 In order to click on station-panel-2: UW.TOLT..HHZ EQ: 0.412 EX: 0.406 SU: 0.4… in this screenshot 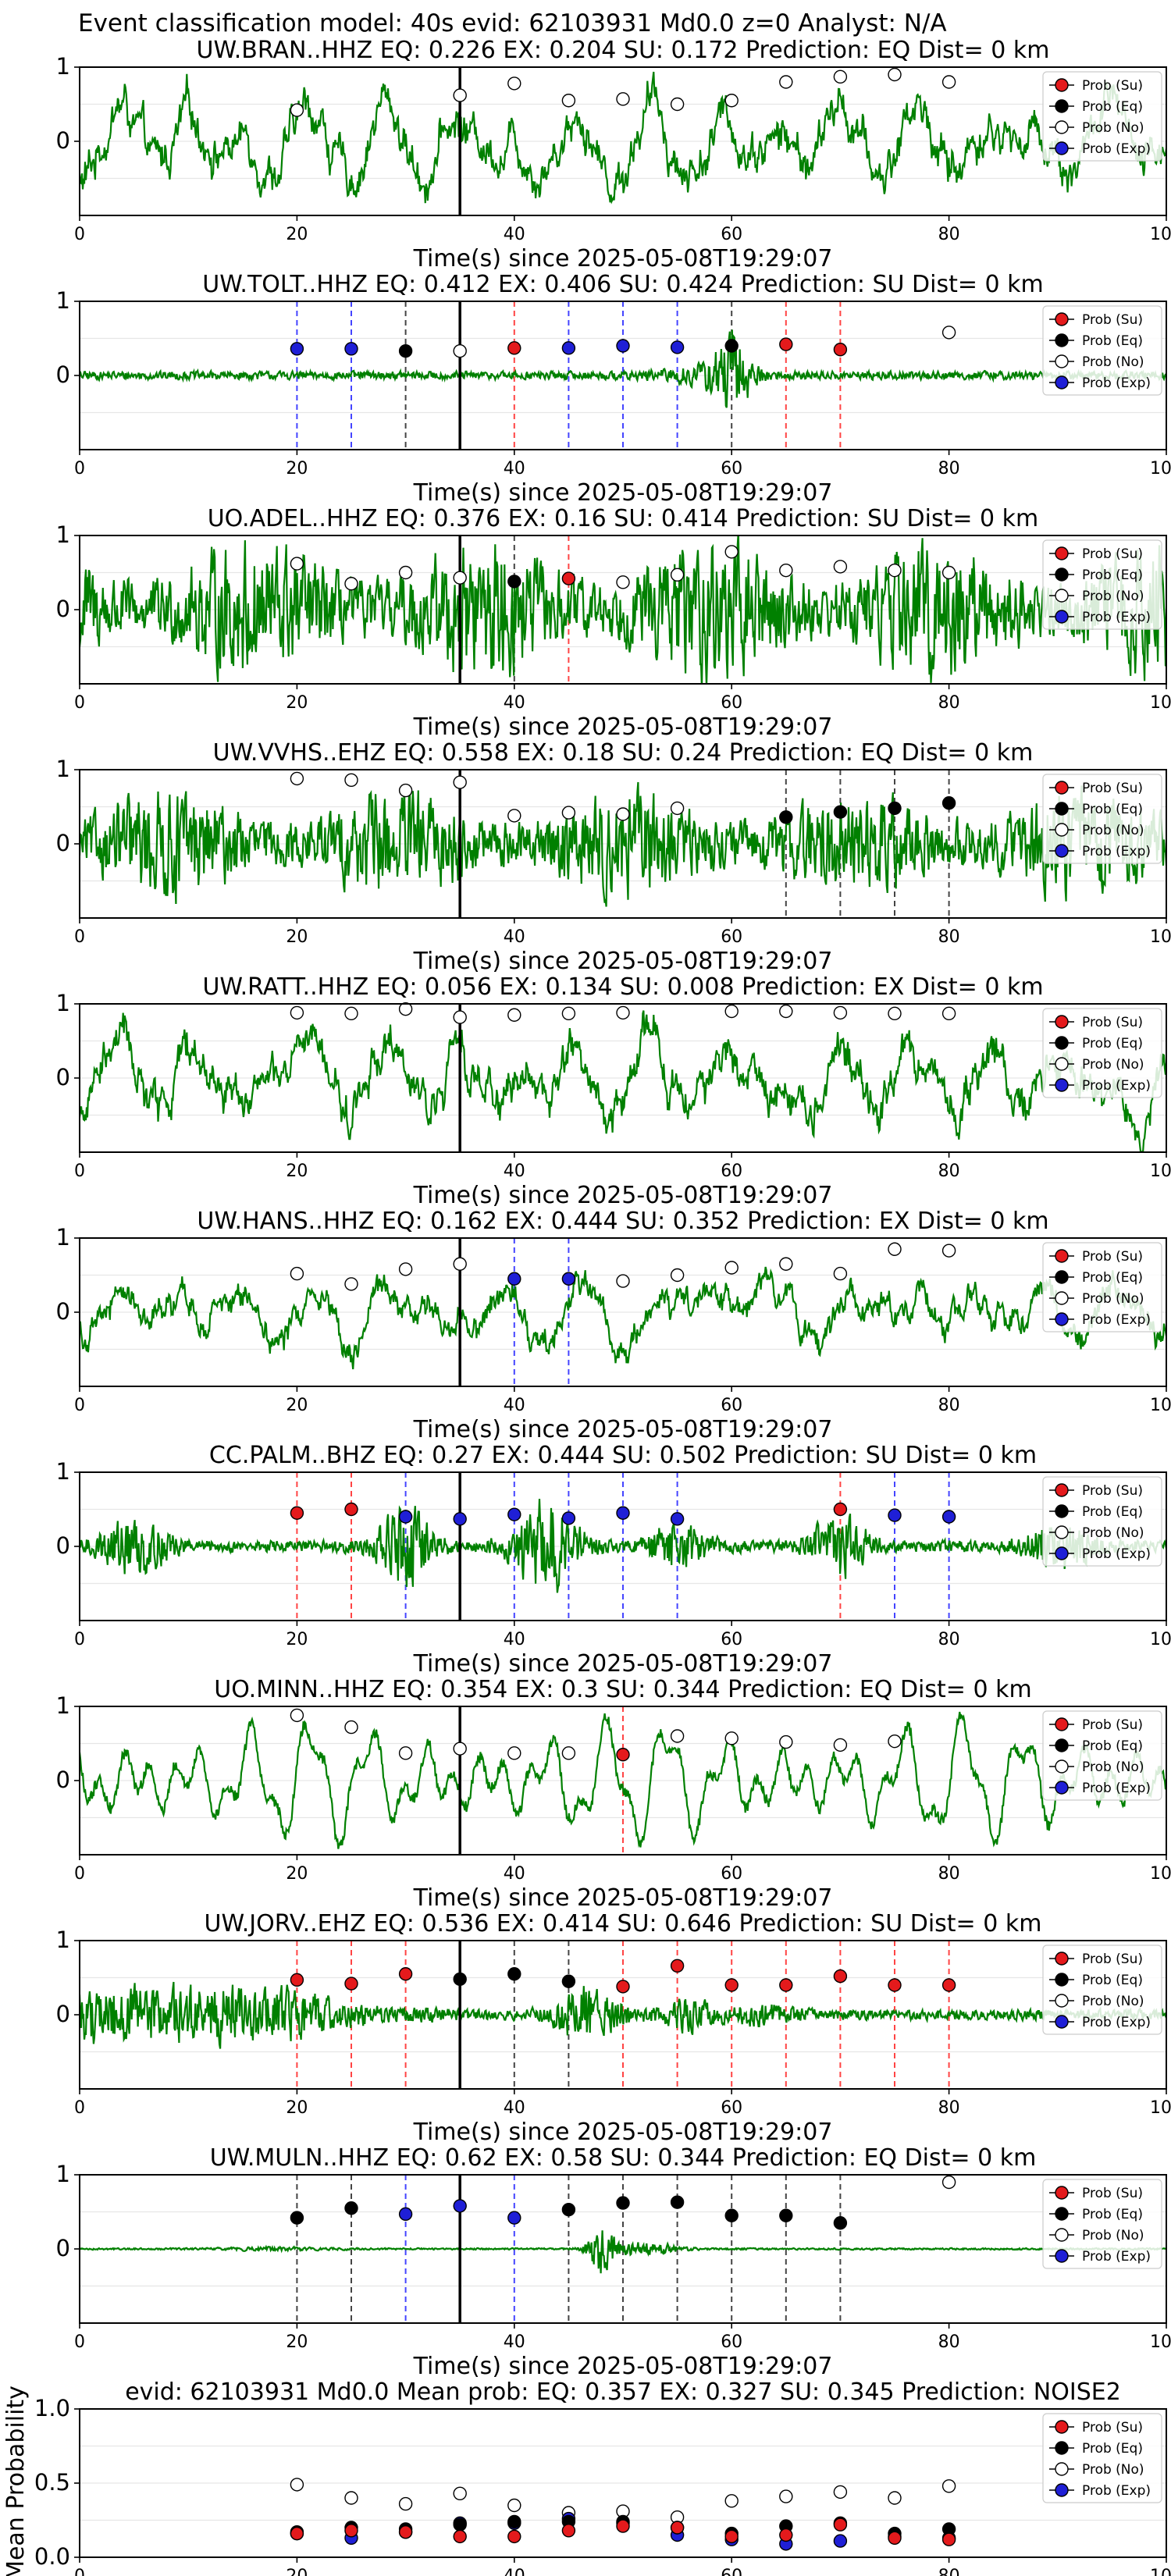, I will do `click(613, 389)`.